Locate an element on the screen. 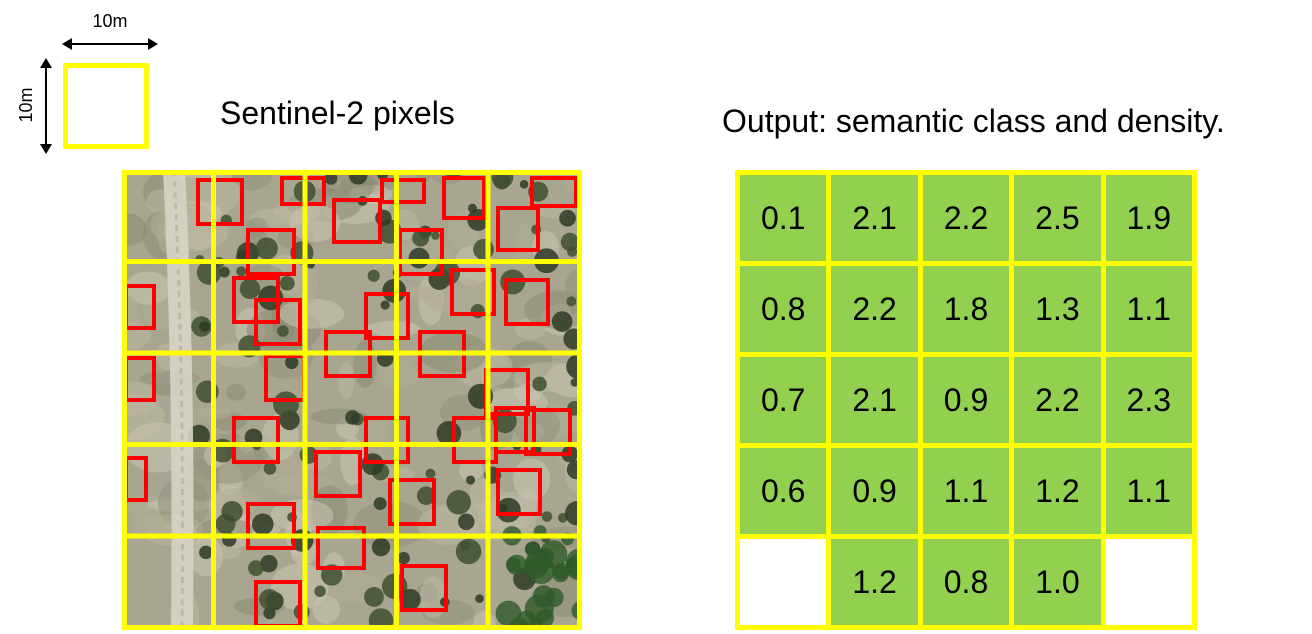 The image size is (1312, 634). sentinel-pixels-label: Sentinel-2 pixels is located at coordinates (337, 113).